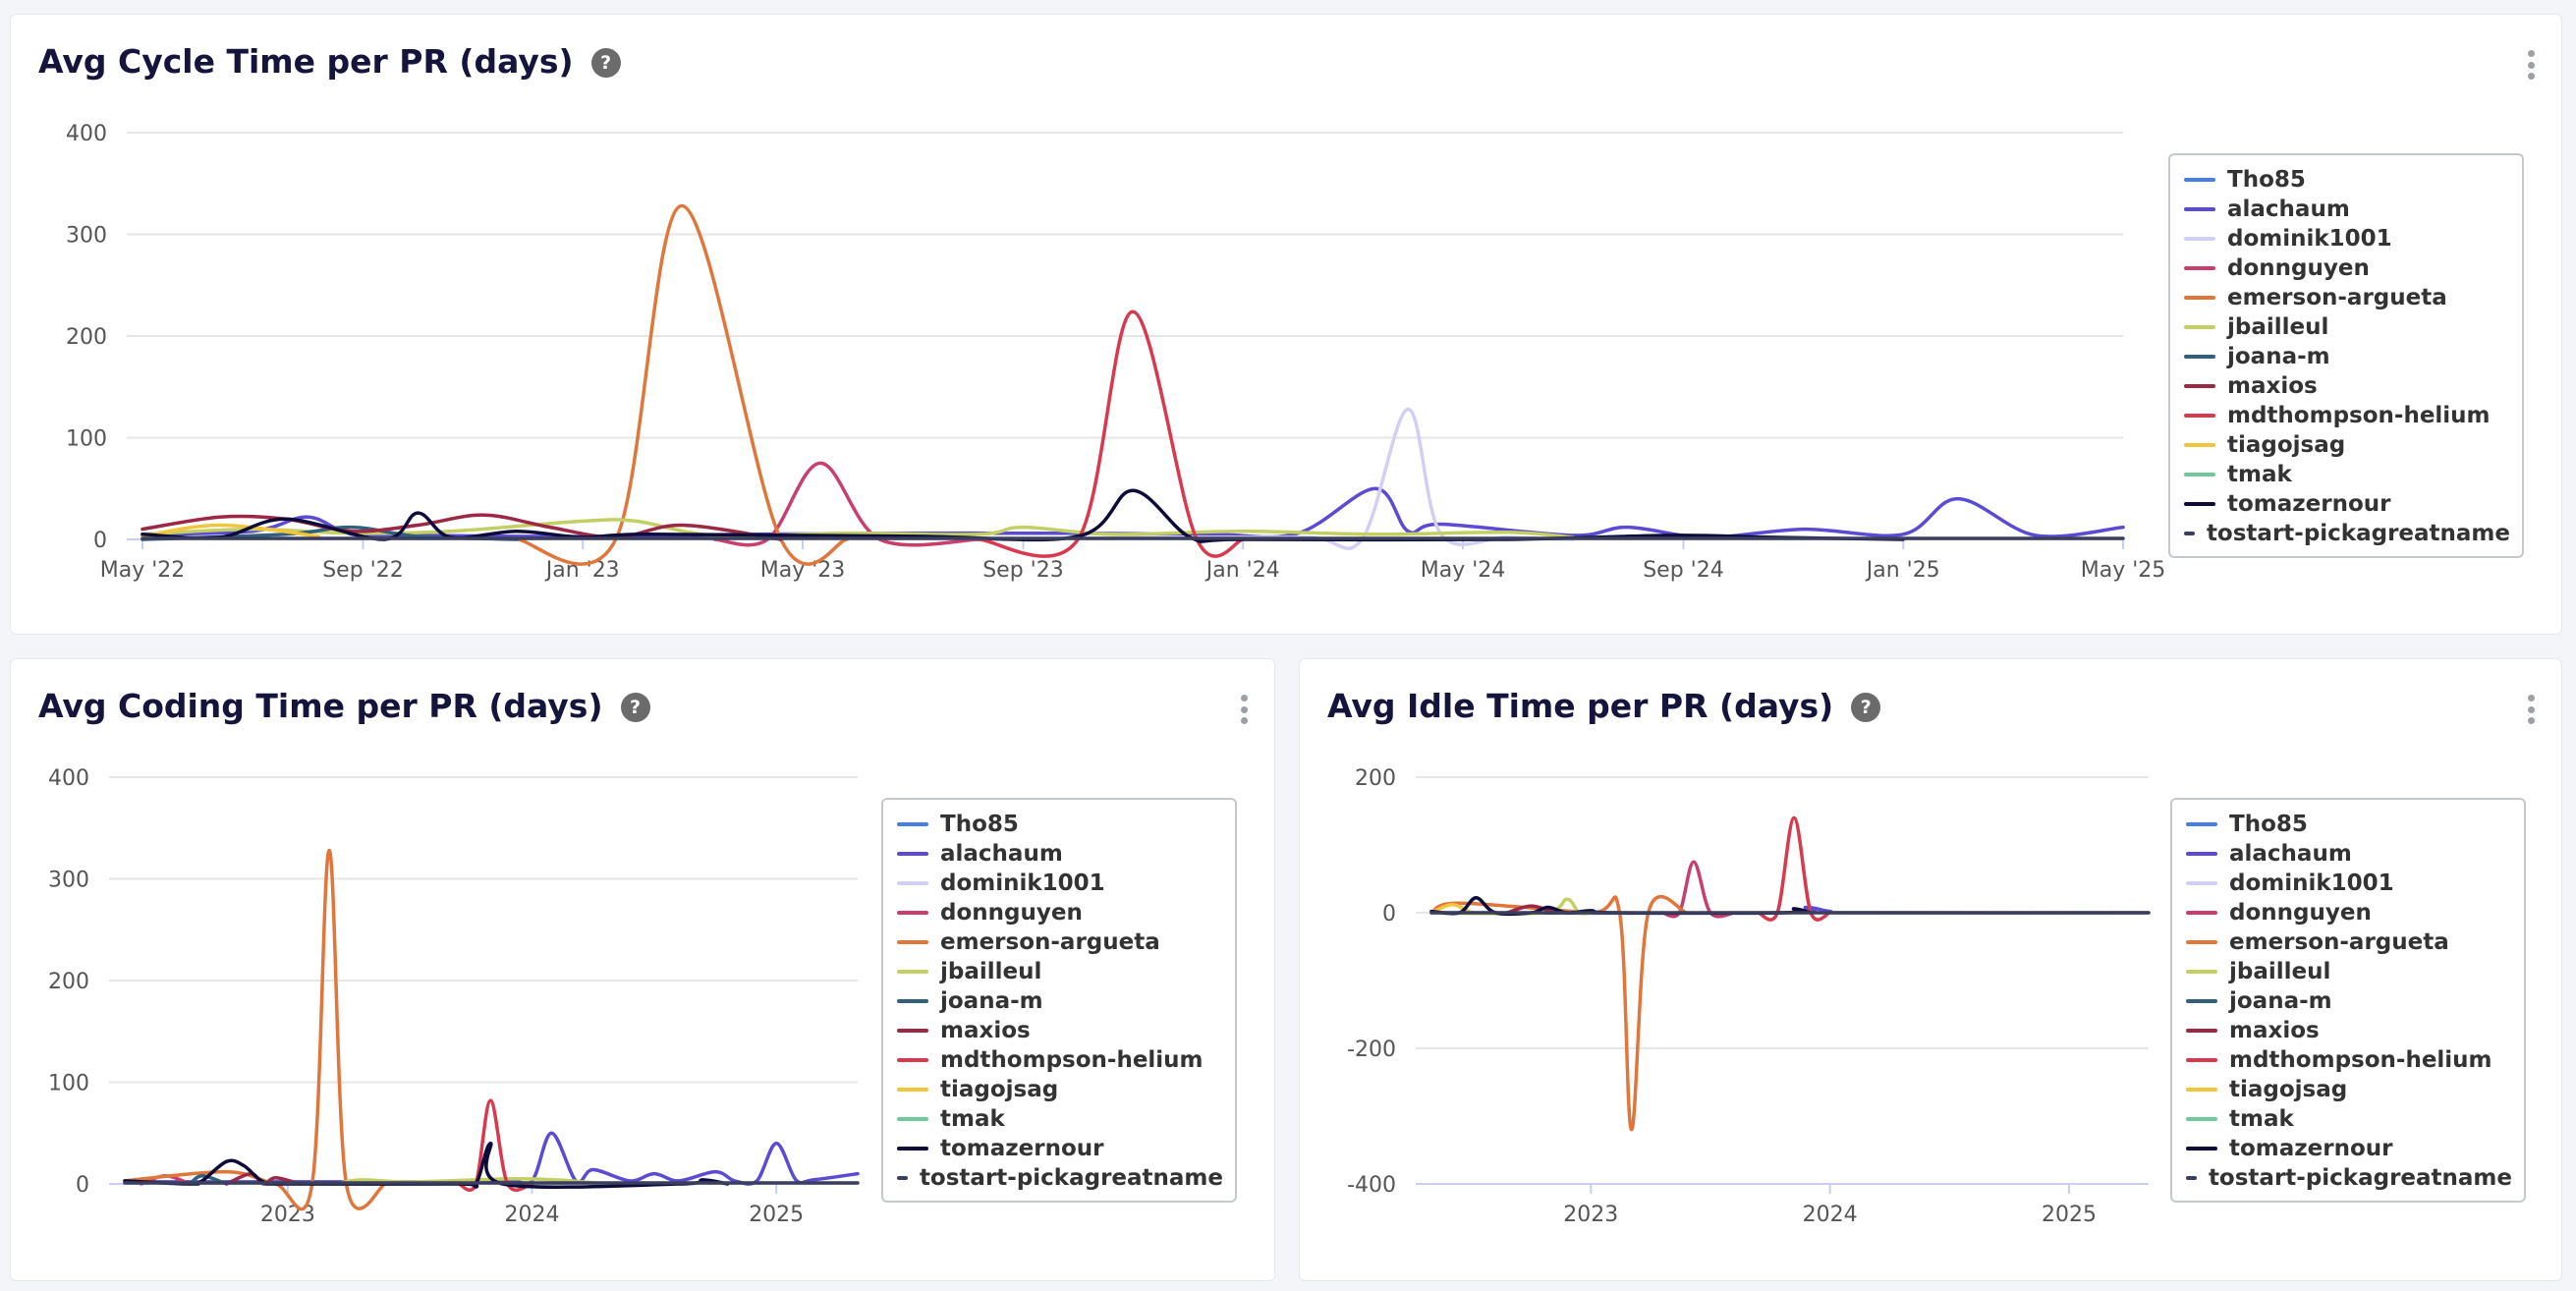 This screenshot has height=1291, width=2576. I want to click on y-tick-label: 200, so click(68, 982).